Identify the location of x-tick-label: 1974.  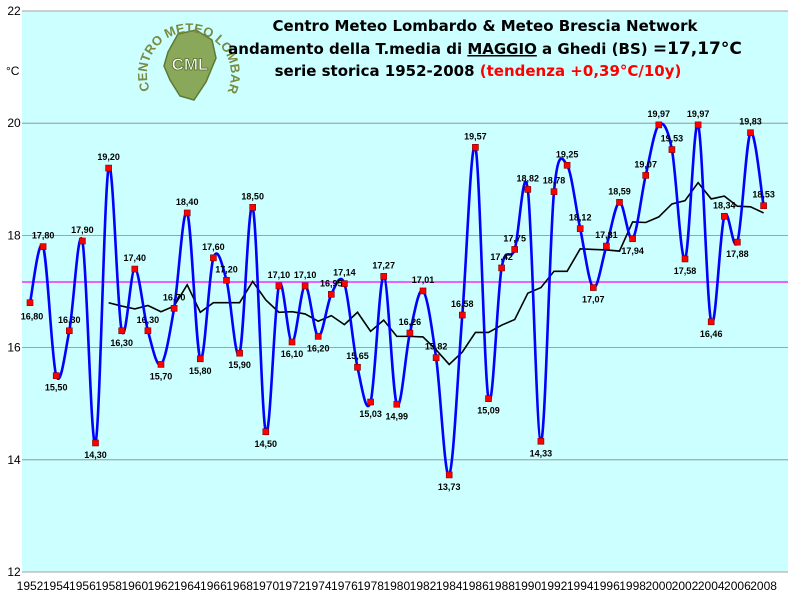
(318, 586).